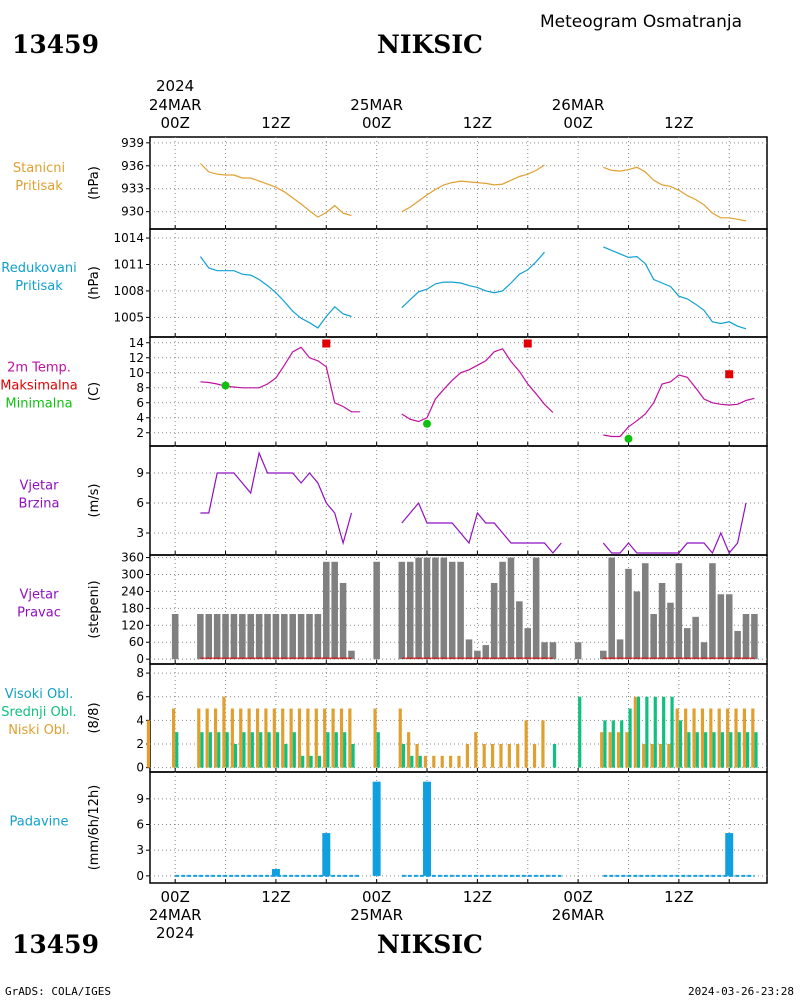 The width and height of the screenshot is (800, 1000). What do you see at coordinates (39, 186) in the screenshot?
I see `panel-label: Pritisak` at bounding box center [39, 186].